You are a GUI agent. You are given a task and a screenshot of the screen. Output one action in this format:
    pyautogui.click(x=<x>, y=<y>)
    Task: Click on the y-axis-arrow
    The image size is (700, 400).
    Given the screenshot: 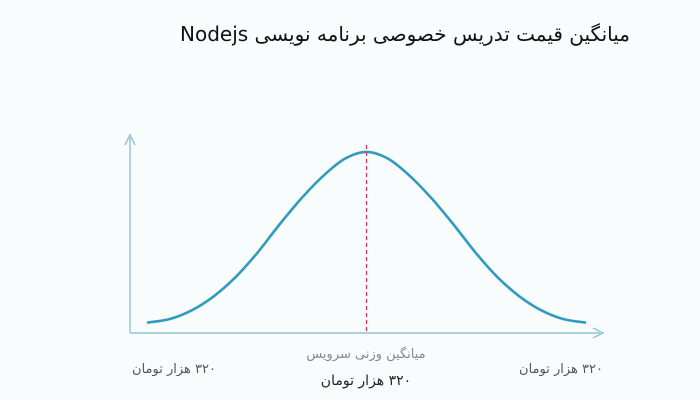 What is the action you would take?
    pyautogui.click(x=130, y=139)
    